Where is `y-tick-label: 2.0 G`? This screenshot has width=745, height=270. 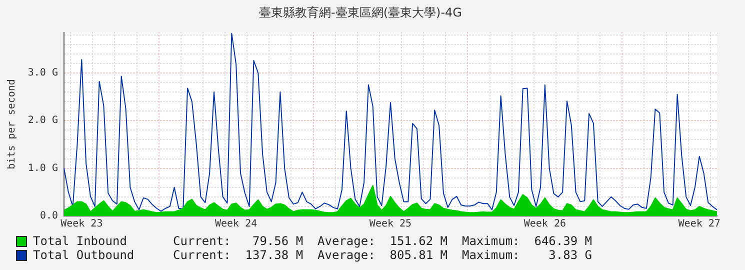
y-tick-label: 2.0 G is located at coordinates (43, 120).